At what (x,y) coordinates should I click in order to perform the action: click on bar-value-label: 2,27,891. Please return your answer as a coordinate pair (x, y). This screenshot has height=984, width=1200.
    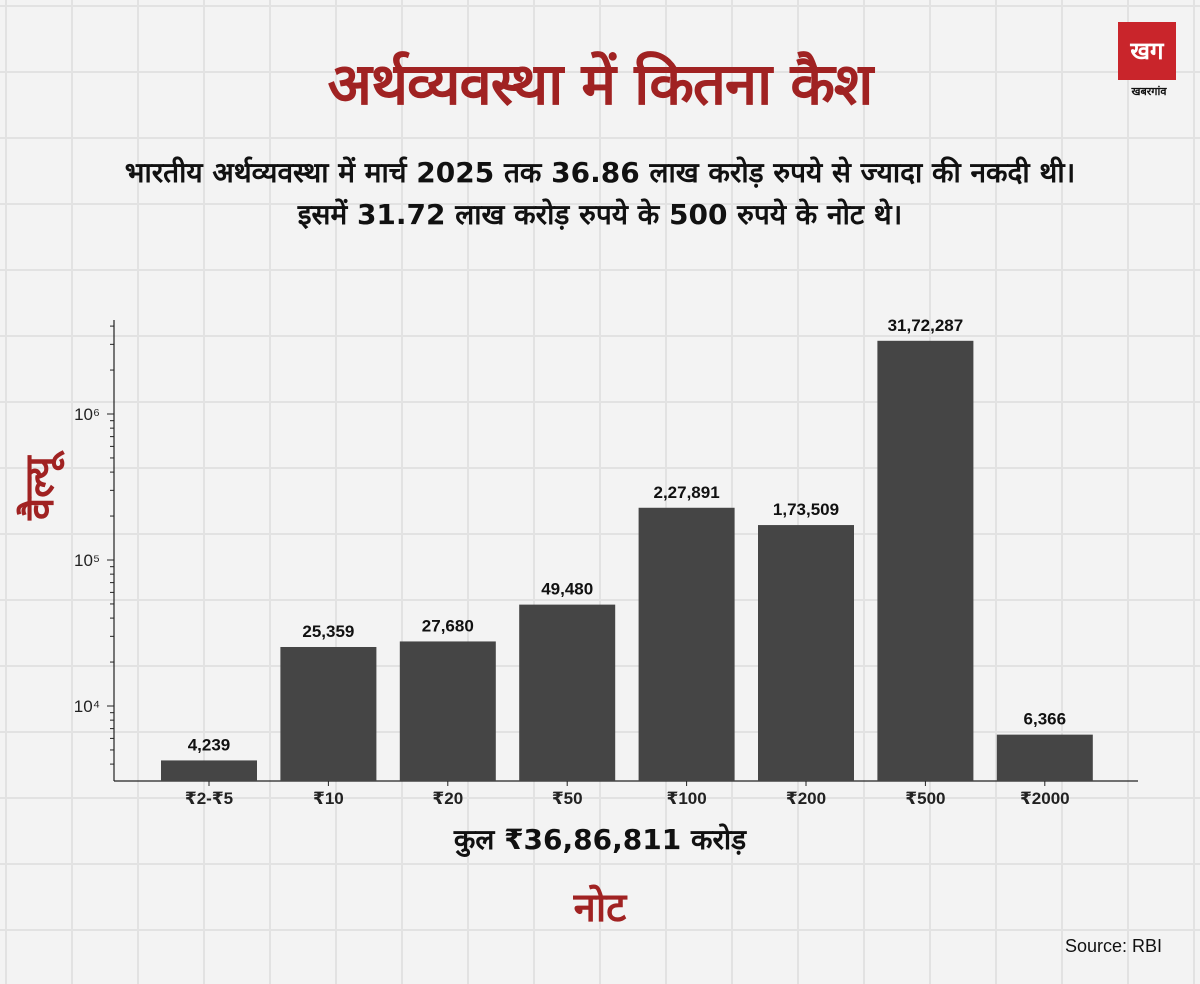
    Looking at the image, I should click on (687, 492).